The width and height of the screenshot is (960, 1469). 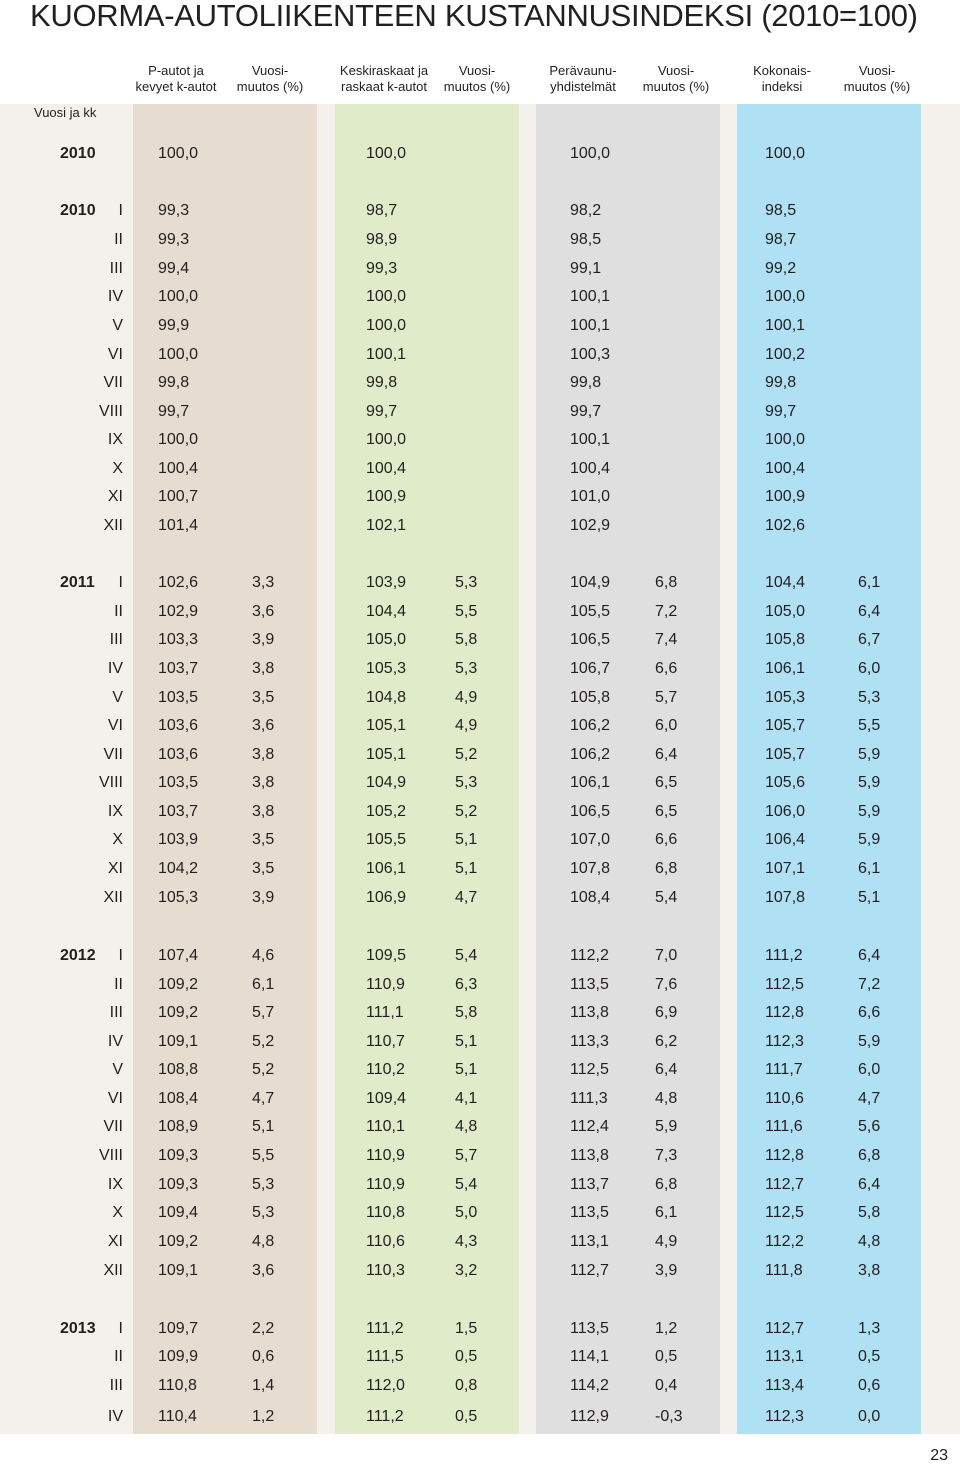 What do you see at coordinates (117, 1212) in the screenshot?
I see `row-month: X` at bounding box center [117, 1212].